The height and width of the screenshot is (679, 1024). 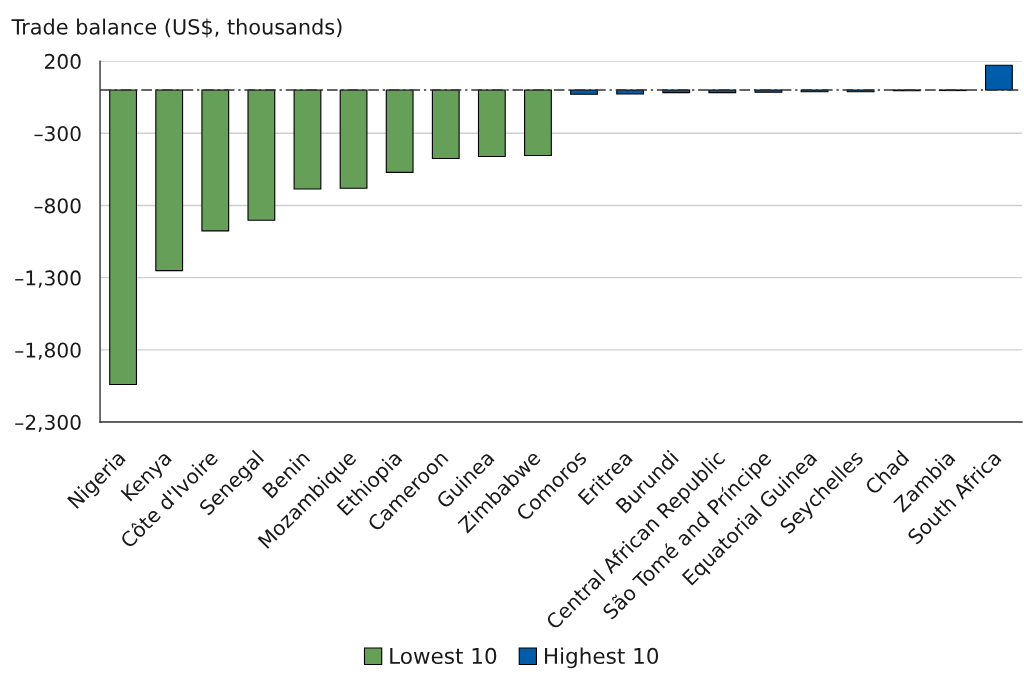 What do you see at coordinates (176, 28) in the screenshot?
I see `y-axis-title: Trade balance (US$, thousands)` at bounding box center [176, 28].